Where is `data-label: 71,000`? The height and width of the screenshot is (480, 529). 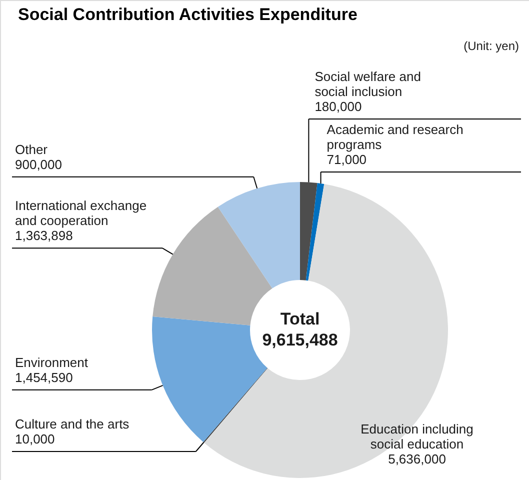
data-label: 71,000 is located at coordinates (346, 159).